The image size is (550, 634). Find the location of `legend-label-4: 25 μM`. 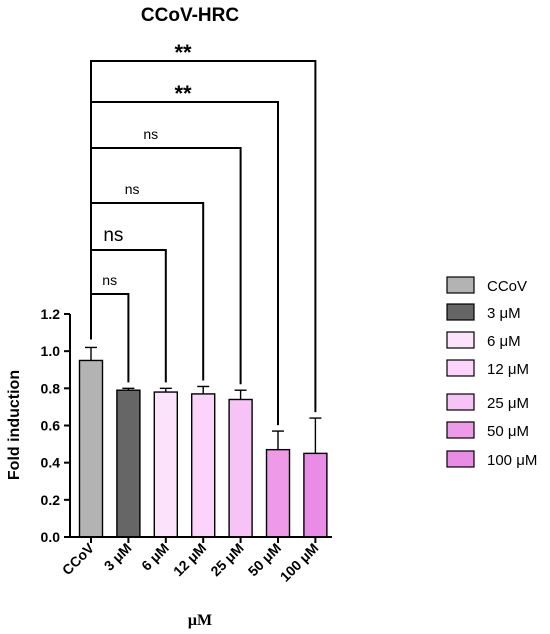

legend-label-4: 25 μM is located at coordinates (508, 403).